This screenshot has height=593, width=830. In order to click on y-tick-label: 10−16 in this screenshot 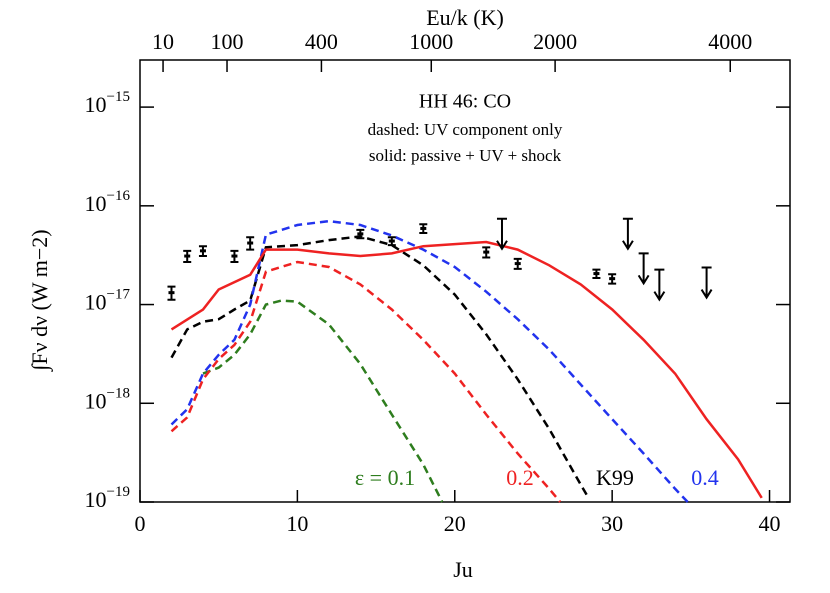, I will do `click(108, 202)`.